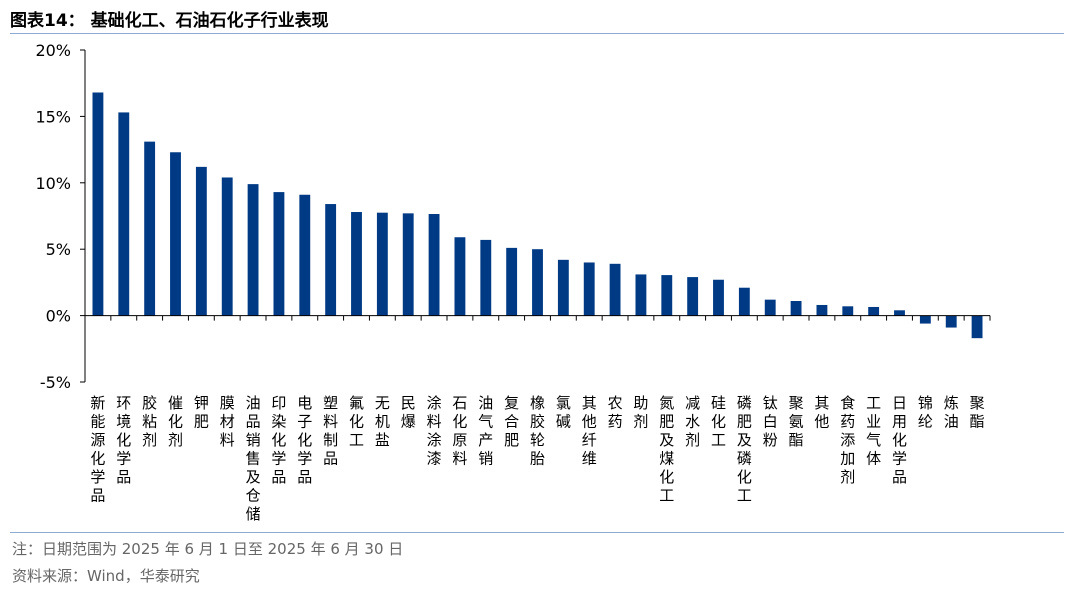 The width and height of the screenshot is (1080, 593). What do you see at coordinates (744, 301) in the screenshot?
I see `bar-磷肥及磷化工` at bounding box center [744, 301].